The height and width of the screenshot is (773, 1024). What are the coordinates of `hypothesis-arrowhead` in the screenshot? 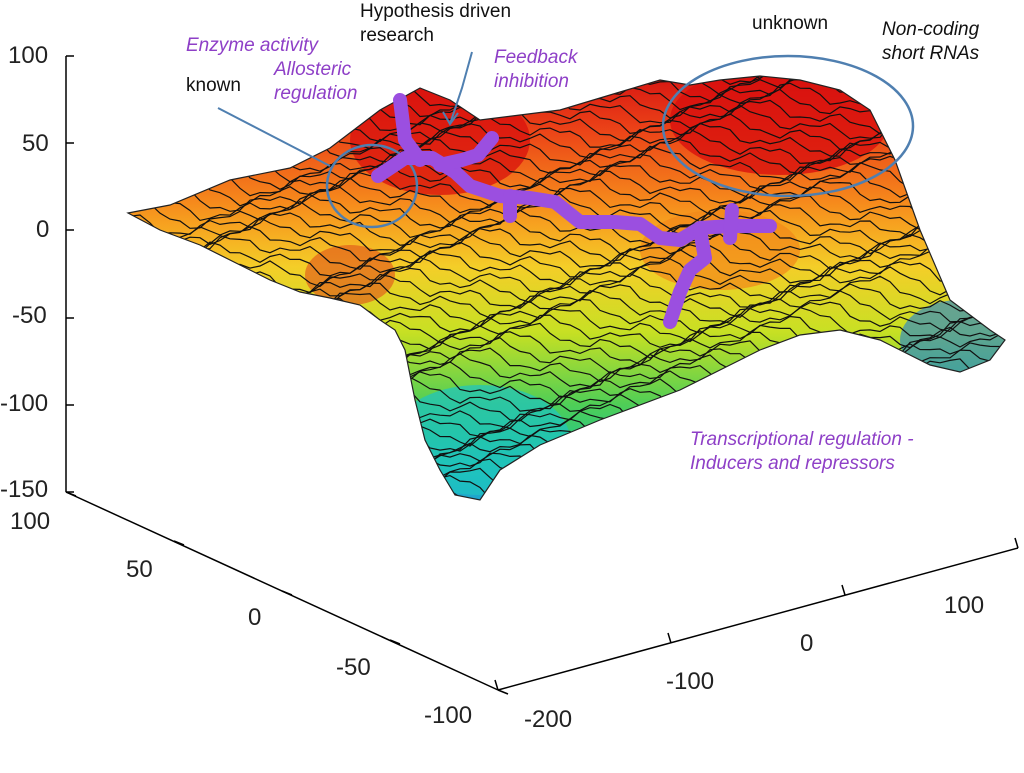 It's located at (450, 118).